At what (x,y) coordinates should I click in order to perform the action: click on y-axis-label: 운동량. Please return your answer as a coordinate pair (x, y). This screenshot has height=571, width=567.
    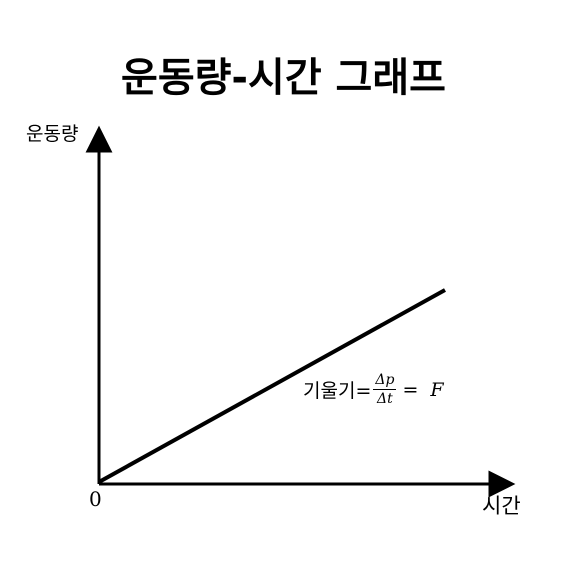
    Looking at the image, I should click on (52, 134).